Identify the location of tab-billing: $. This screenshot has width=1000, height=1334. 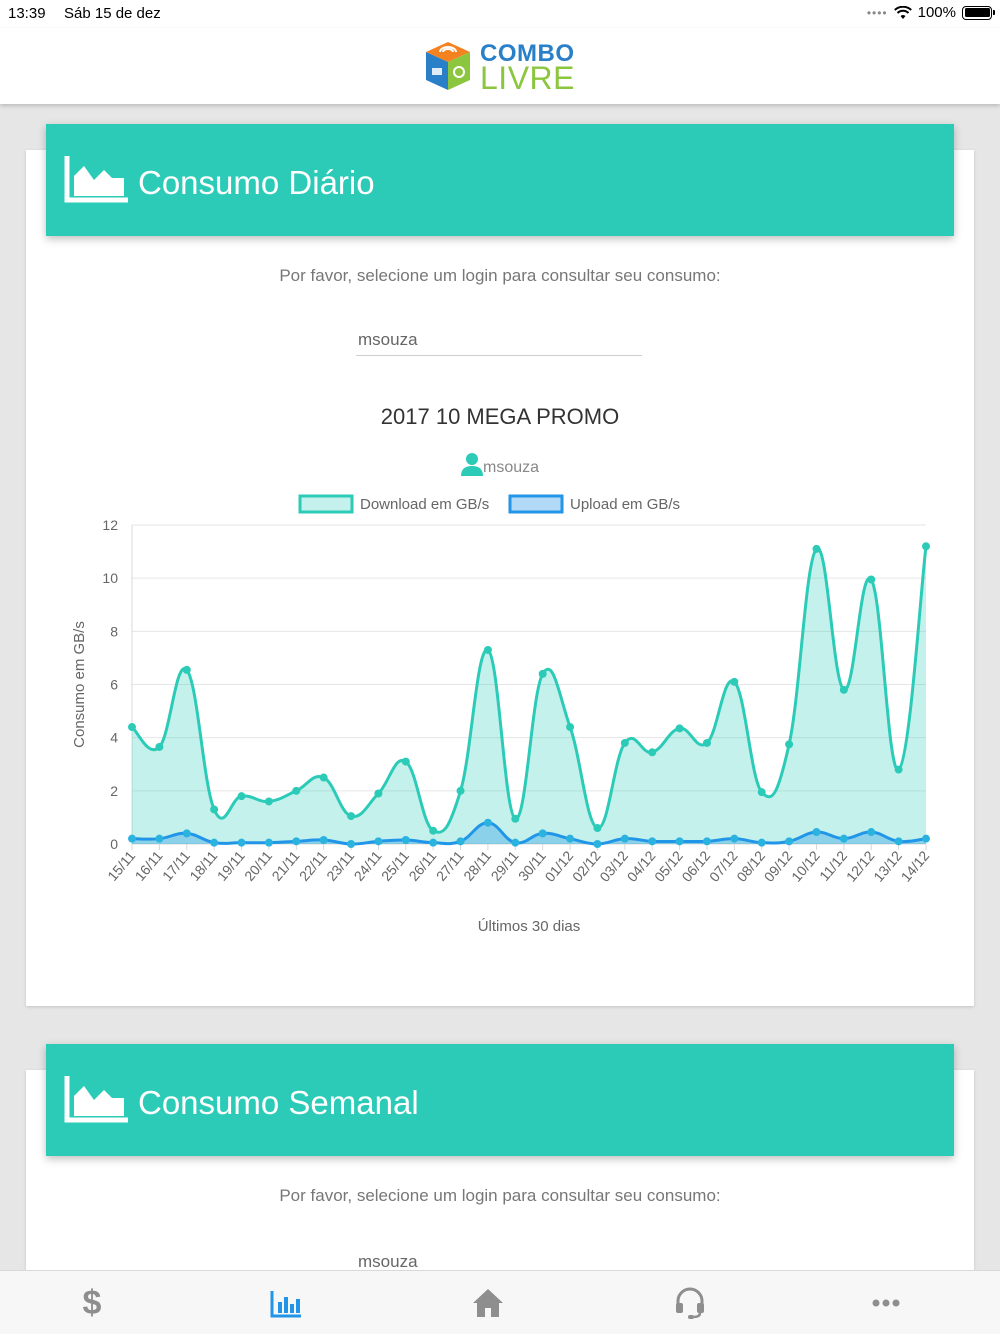
(92, 1303).